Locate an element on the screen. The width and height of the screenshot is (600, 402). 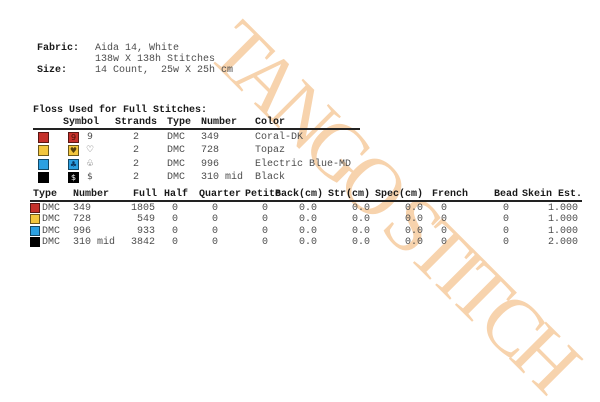
usage-header-spec: Spec(cm) is located at coordinates (398, 194).